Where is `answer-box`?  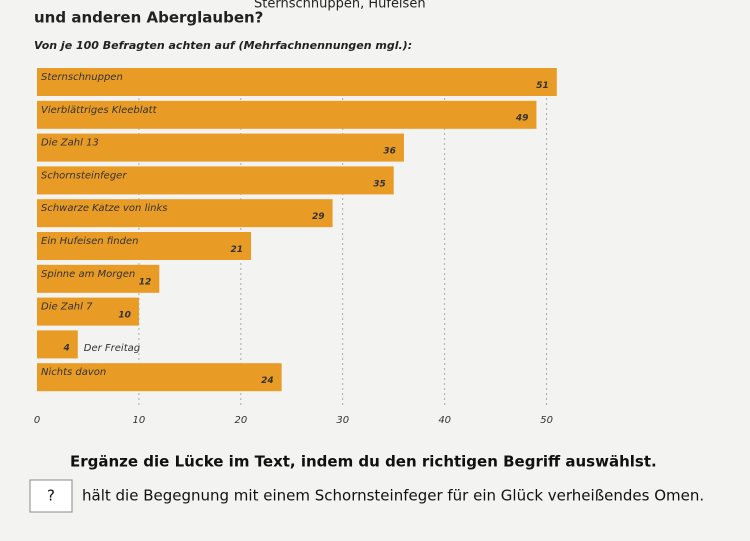 answer-box is located at coordinates (51, 496).